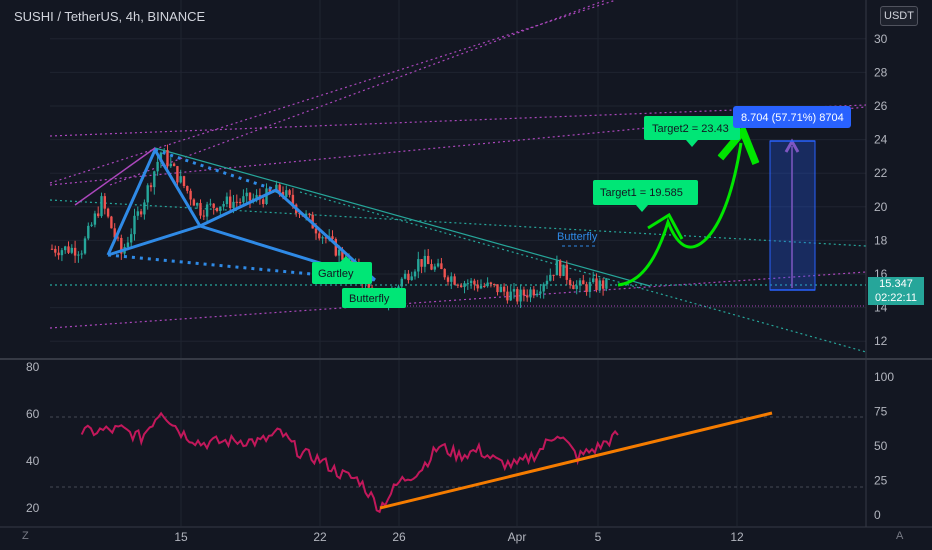 The width and height of the screenshot is (932, 550). What do you see at coordinates (884, 446) in the screenshot?
I see `rsi-axis-right: 0 25 50 75 100` at bounding box center [884, 446].